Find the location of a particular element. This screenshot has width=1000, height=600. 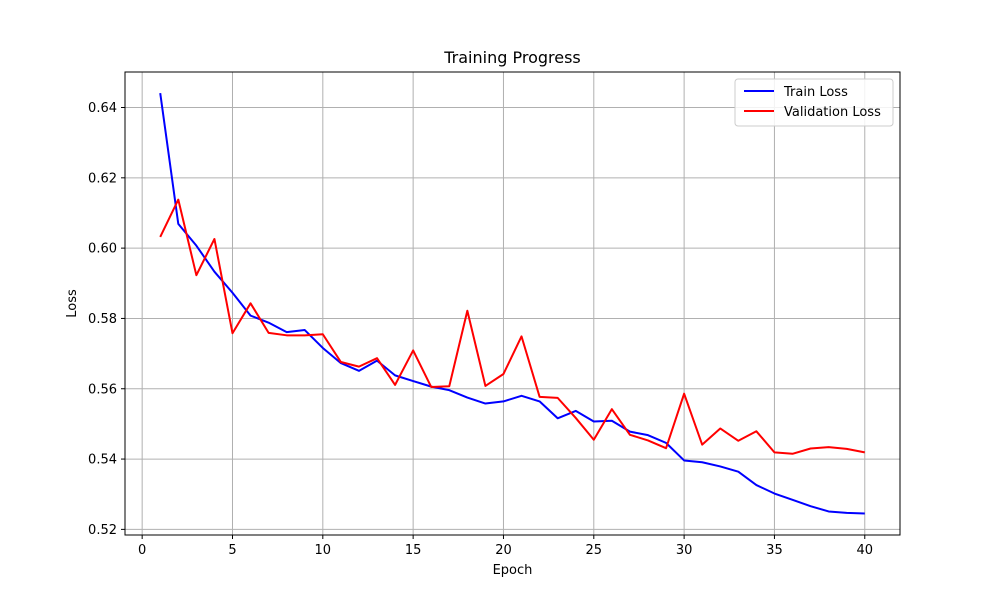

legend-box is located at coordinates (814, 102).